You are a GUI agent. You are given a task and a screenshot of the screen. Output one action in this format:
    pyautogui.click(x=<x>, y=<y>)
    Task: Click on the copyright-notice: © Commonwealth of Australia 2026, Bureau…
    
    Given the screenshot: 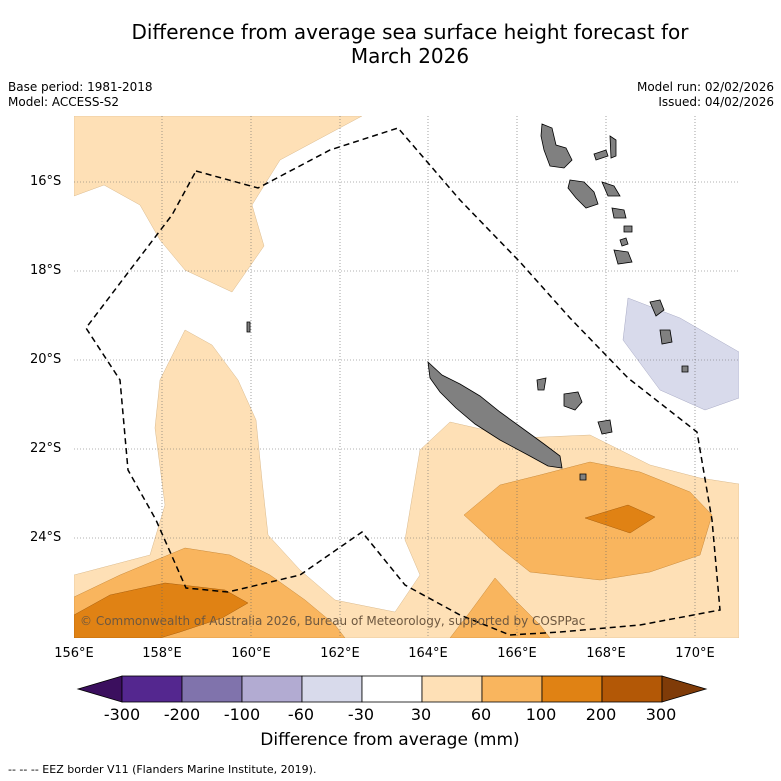 What is the action you would take?
    pyautogui.click(x=333, y=621)
    